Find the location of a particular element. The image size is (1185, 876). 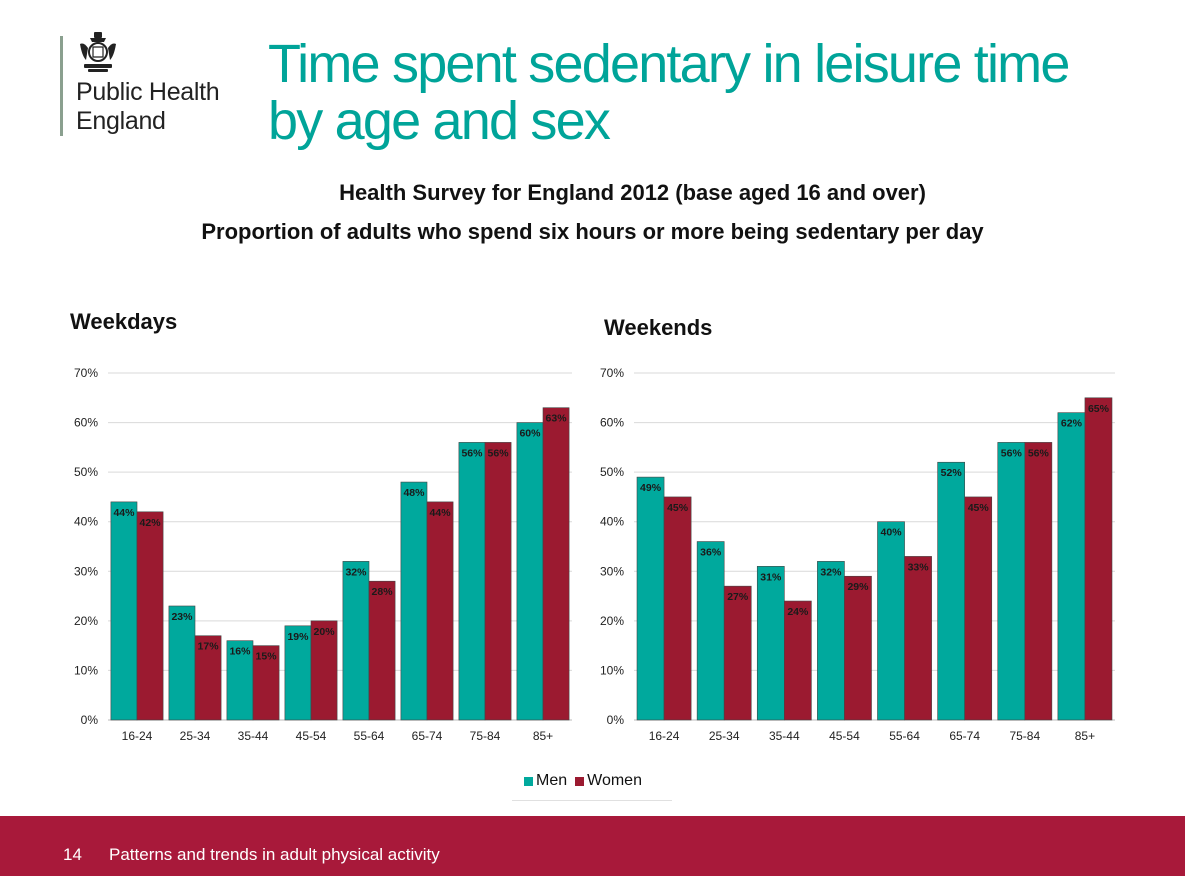

x-tick-label: 16-24 is located at coordinates (664, 736).